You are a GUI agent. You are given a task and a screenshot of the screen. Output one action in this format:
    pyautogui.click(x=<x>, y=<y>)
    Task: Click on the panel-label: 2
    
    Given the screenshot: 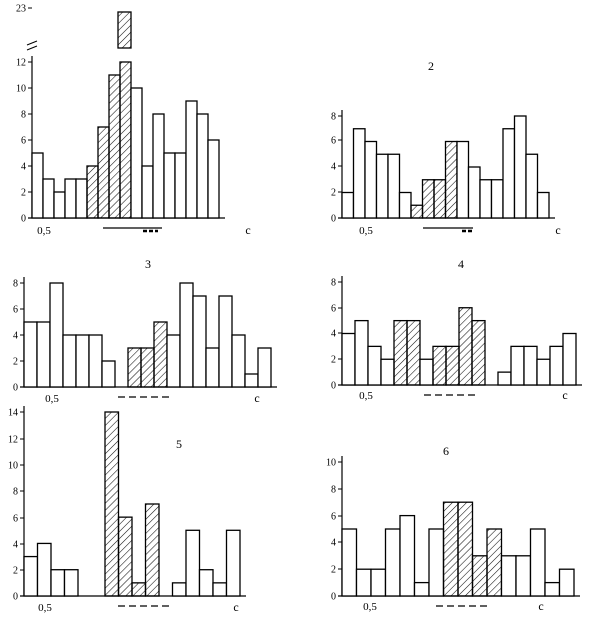 What is the action you would take?
    pyautogui.click(x=431, y=66)
    